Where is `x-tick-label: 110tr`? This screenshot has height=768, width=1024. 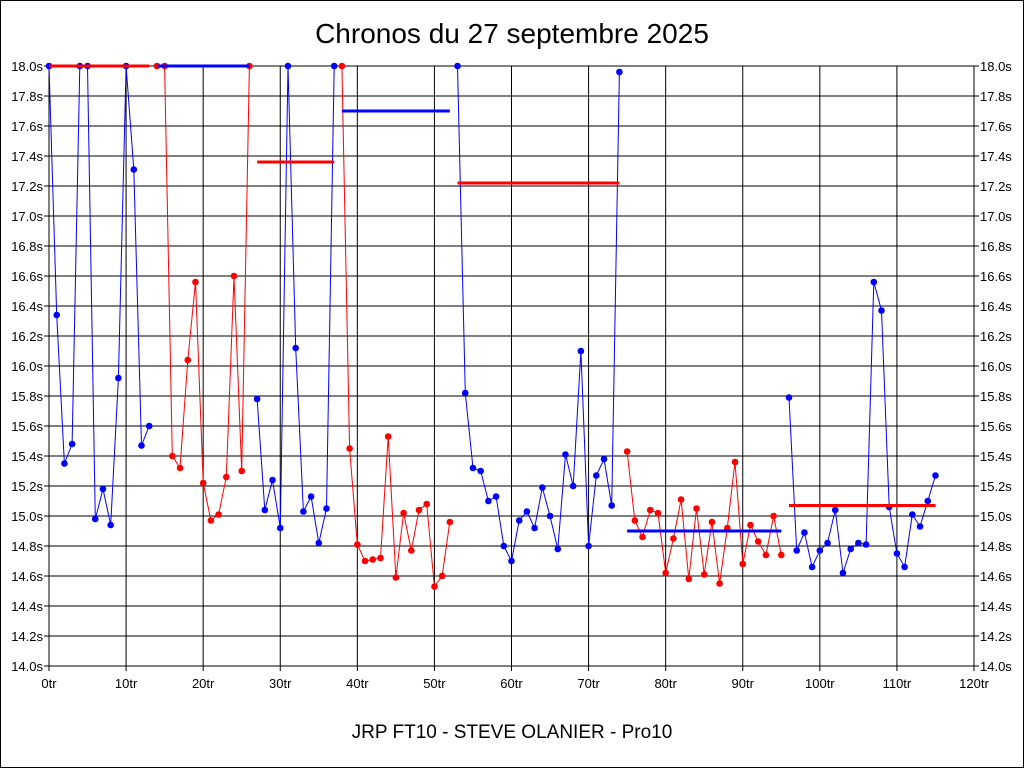 x-tick-label: 110tr is located at coordinates (897, 683).